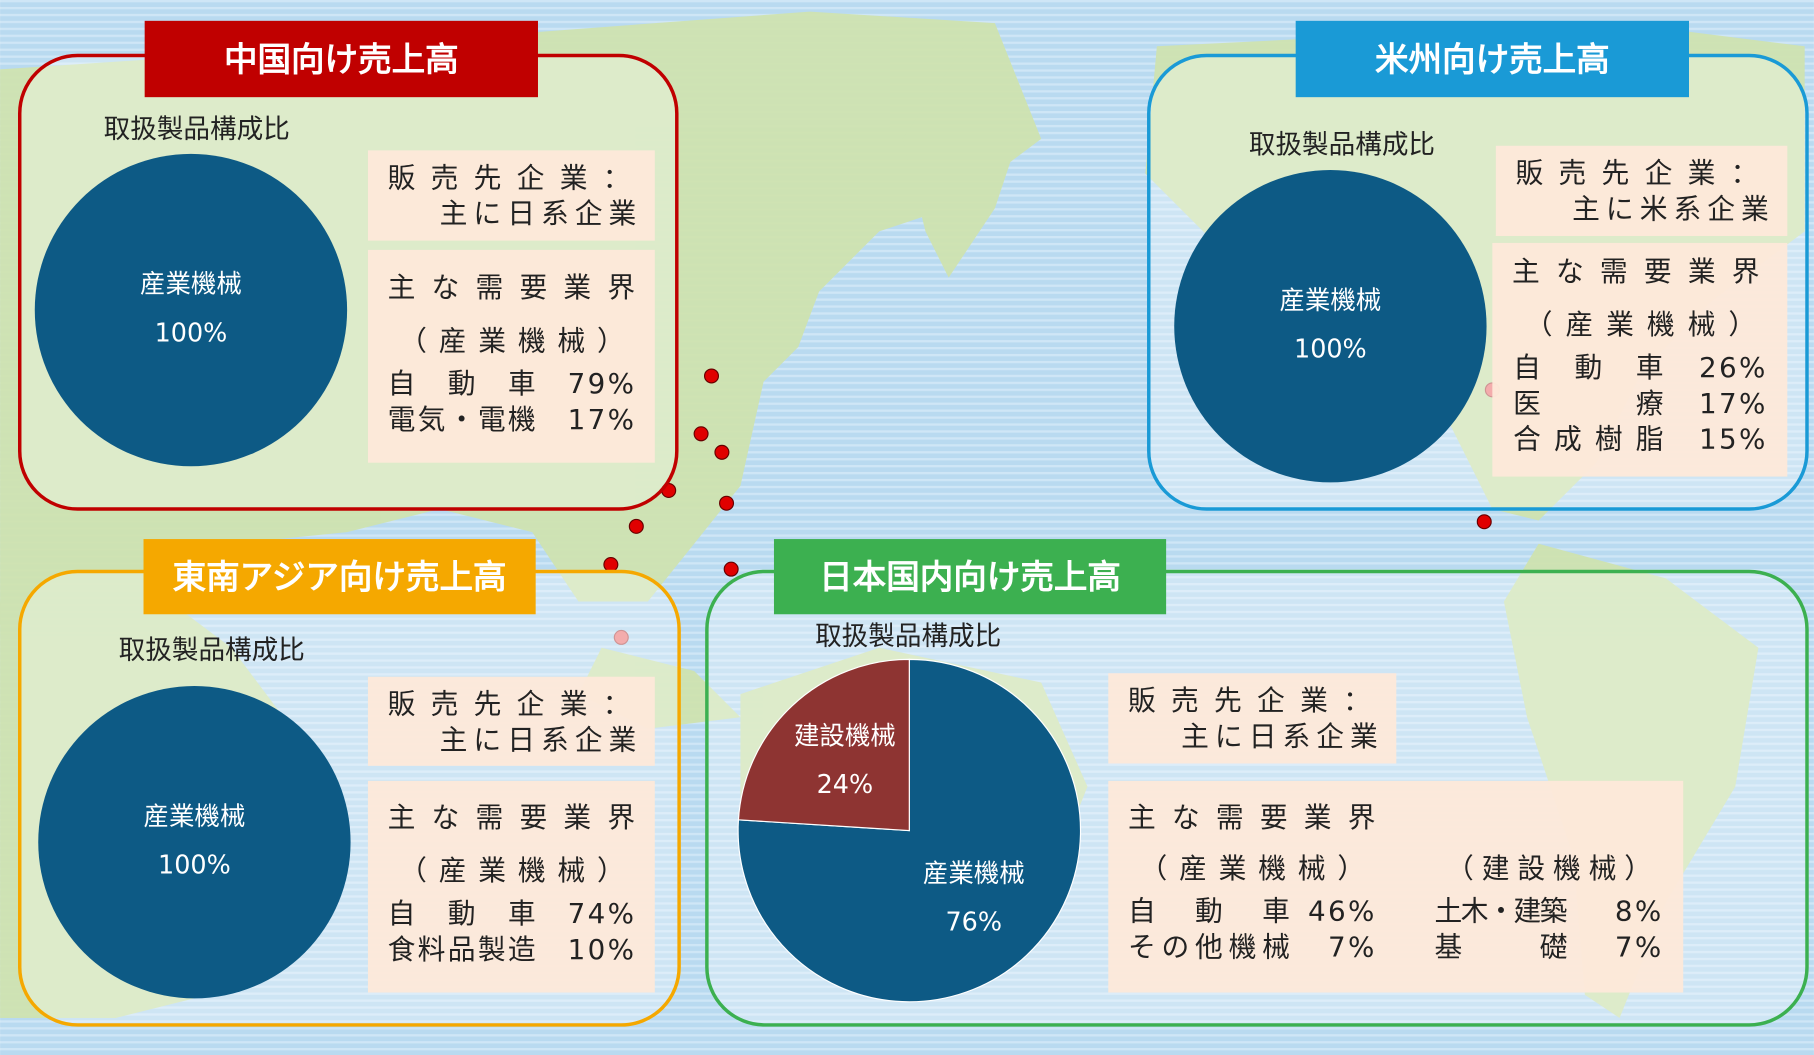 This screenshot has width=1814, height=1055. What do you see at coordinates (462, 419) in the screenshot?
I see `industry-name: 電気・電機` at bounding box center [462, 419].